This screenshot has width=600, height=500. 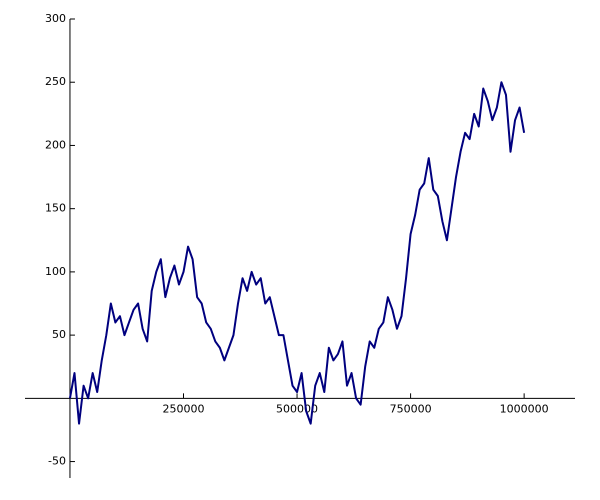 I want to click on y-tick-label: -50, so click(x=57, y=461).